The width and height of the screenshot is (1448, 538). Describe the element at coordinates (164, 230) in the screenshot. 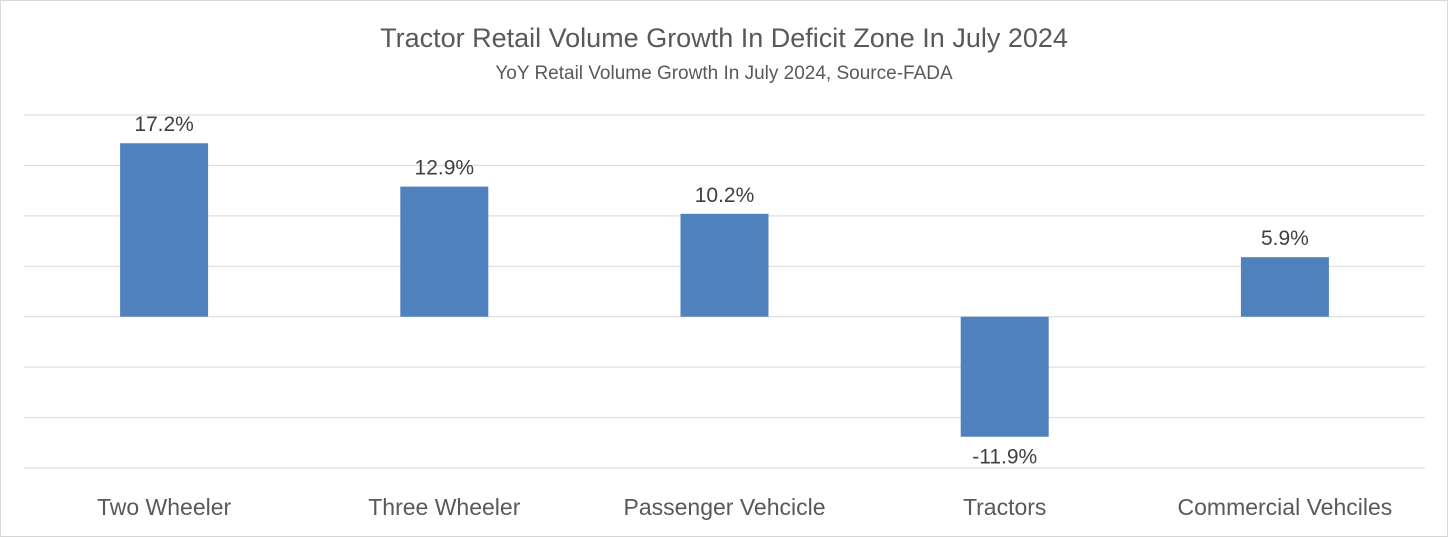

I see `bar-two-wheeler` at that location.